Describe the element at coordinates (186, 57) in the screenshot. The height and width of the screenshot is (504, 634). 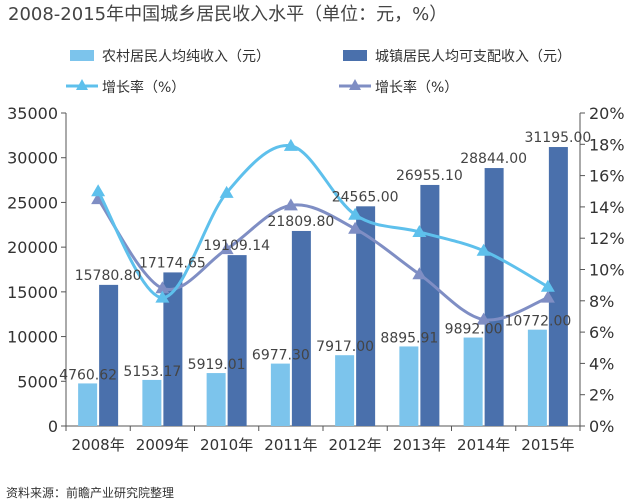
I see `legend-label-rural-income: 农村居民人均纯收入（元）` at that location.